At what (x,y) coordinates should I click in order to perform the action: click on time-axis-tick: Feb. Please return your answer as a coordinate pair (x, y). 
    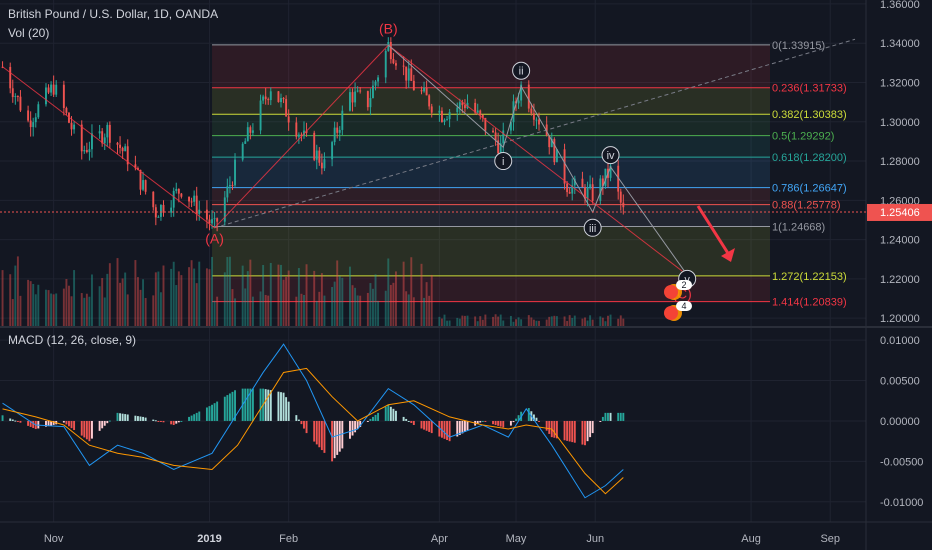
    Looking at the image, I should click on (288, 539).